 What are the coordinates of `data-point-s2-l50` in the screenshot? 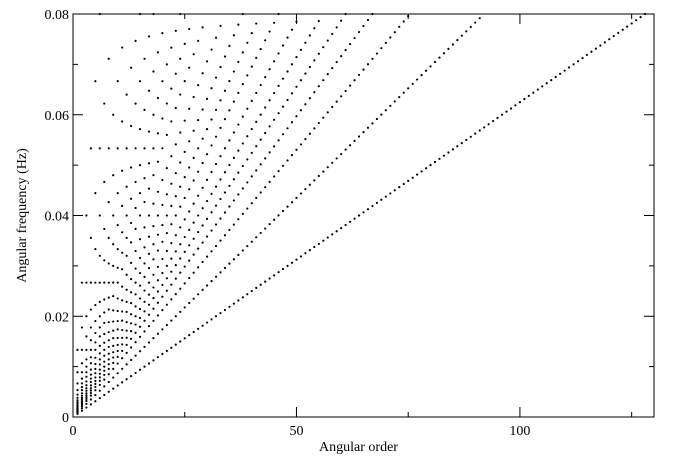 It's located at (296, 149).